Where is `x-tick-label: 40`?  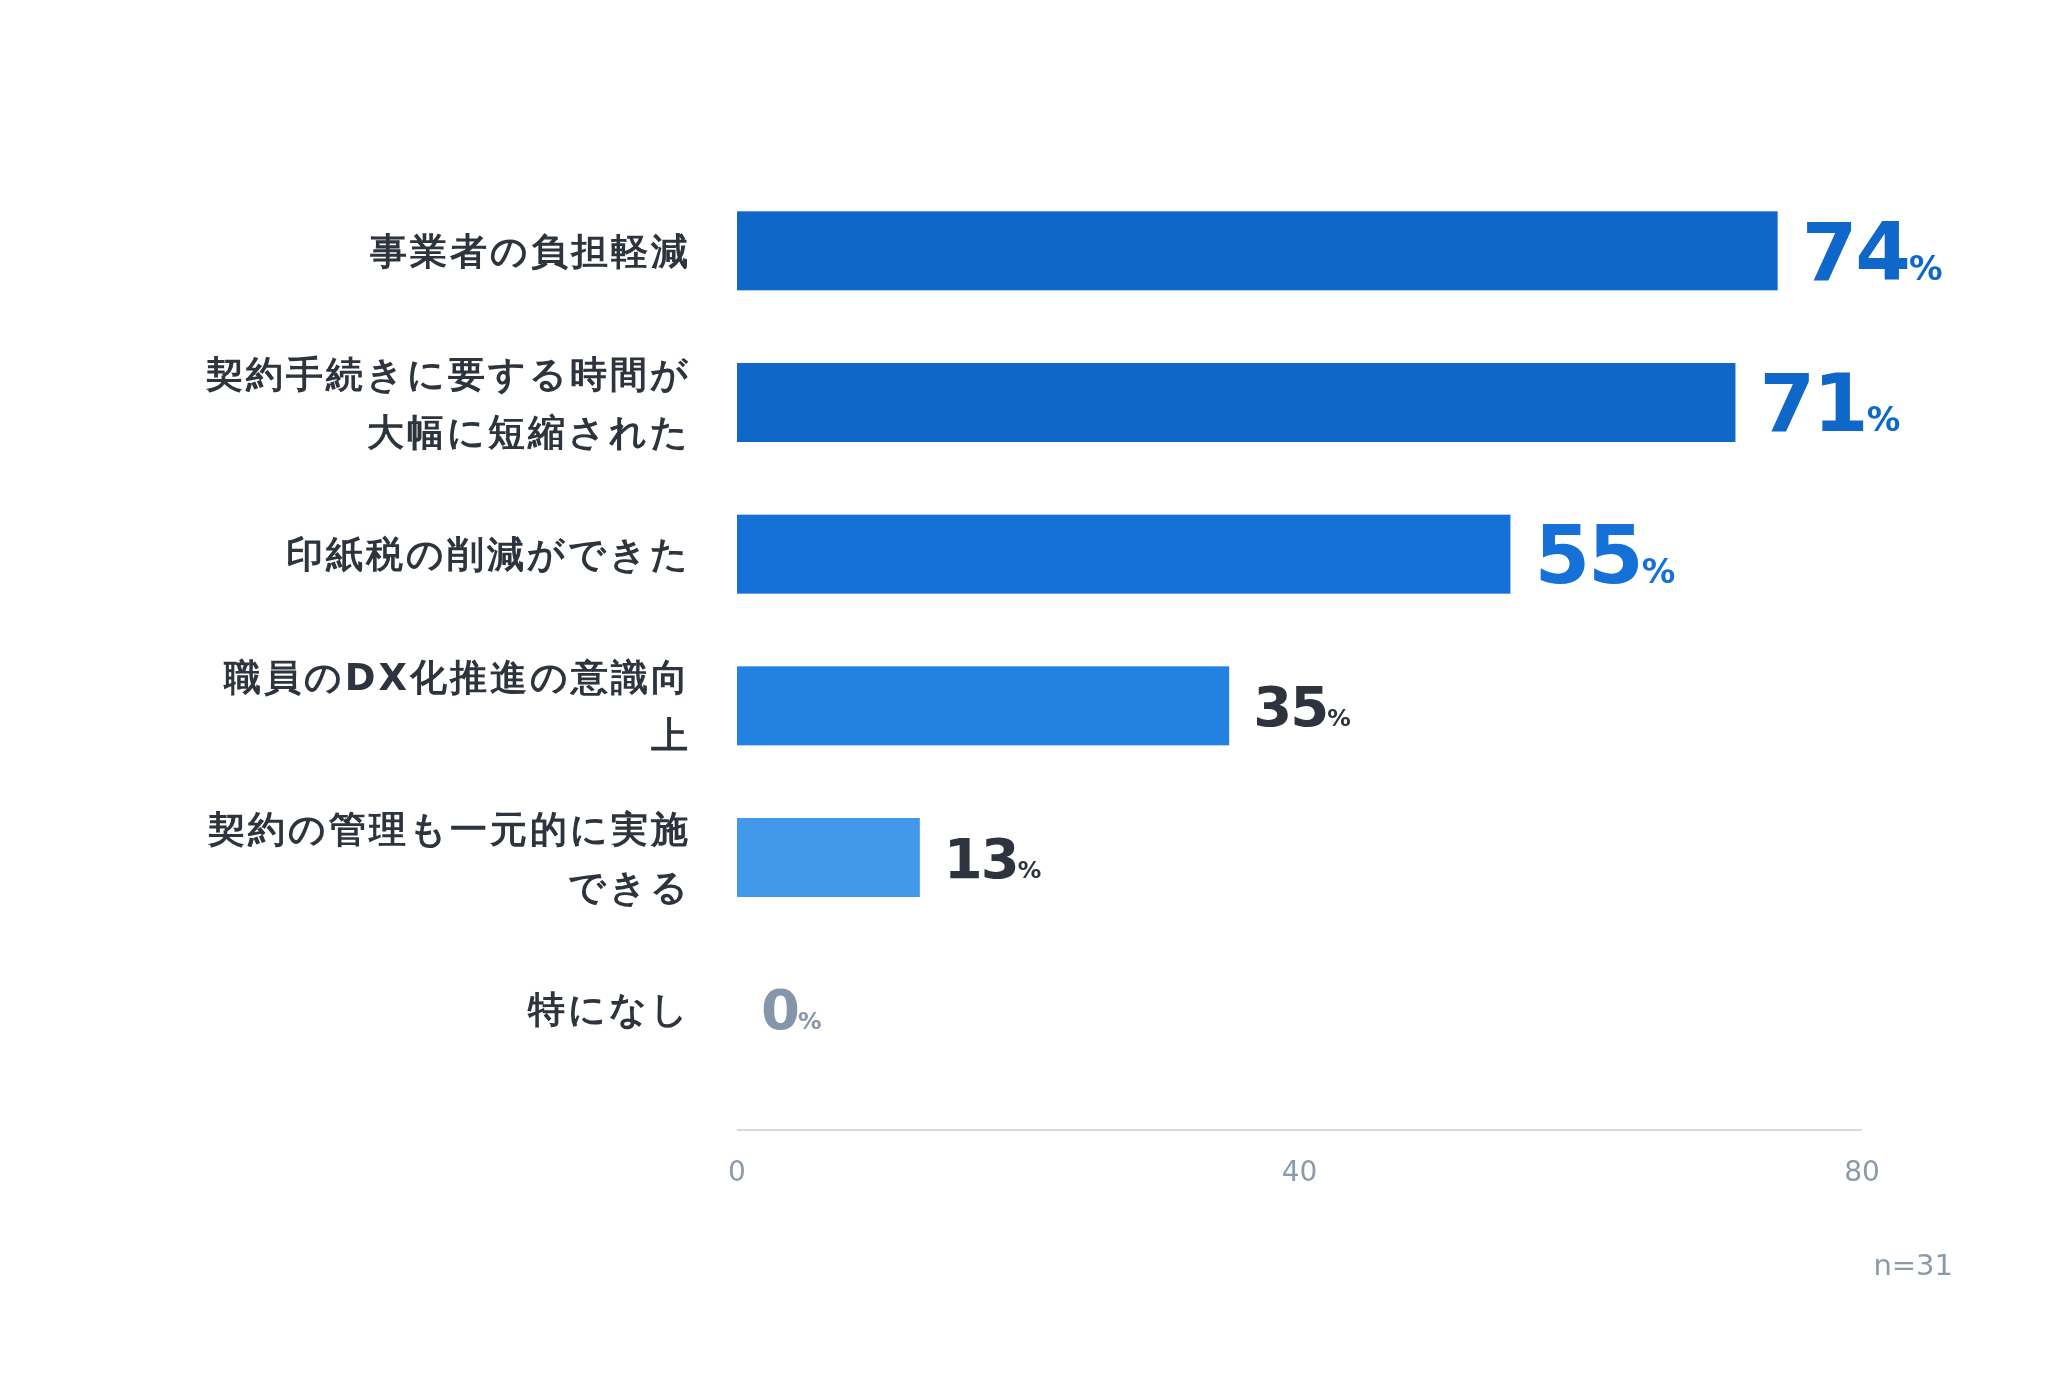 x-tick-label: 40 is located at coordinates (1299, 1171).